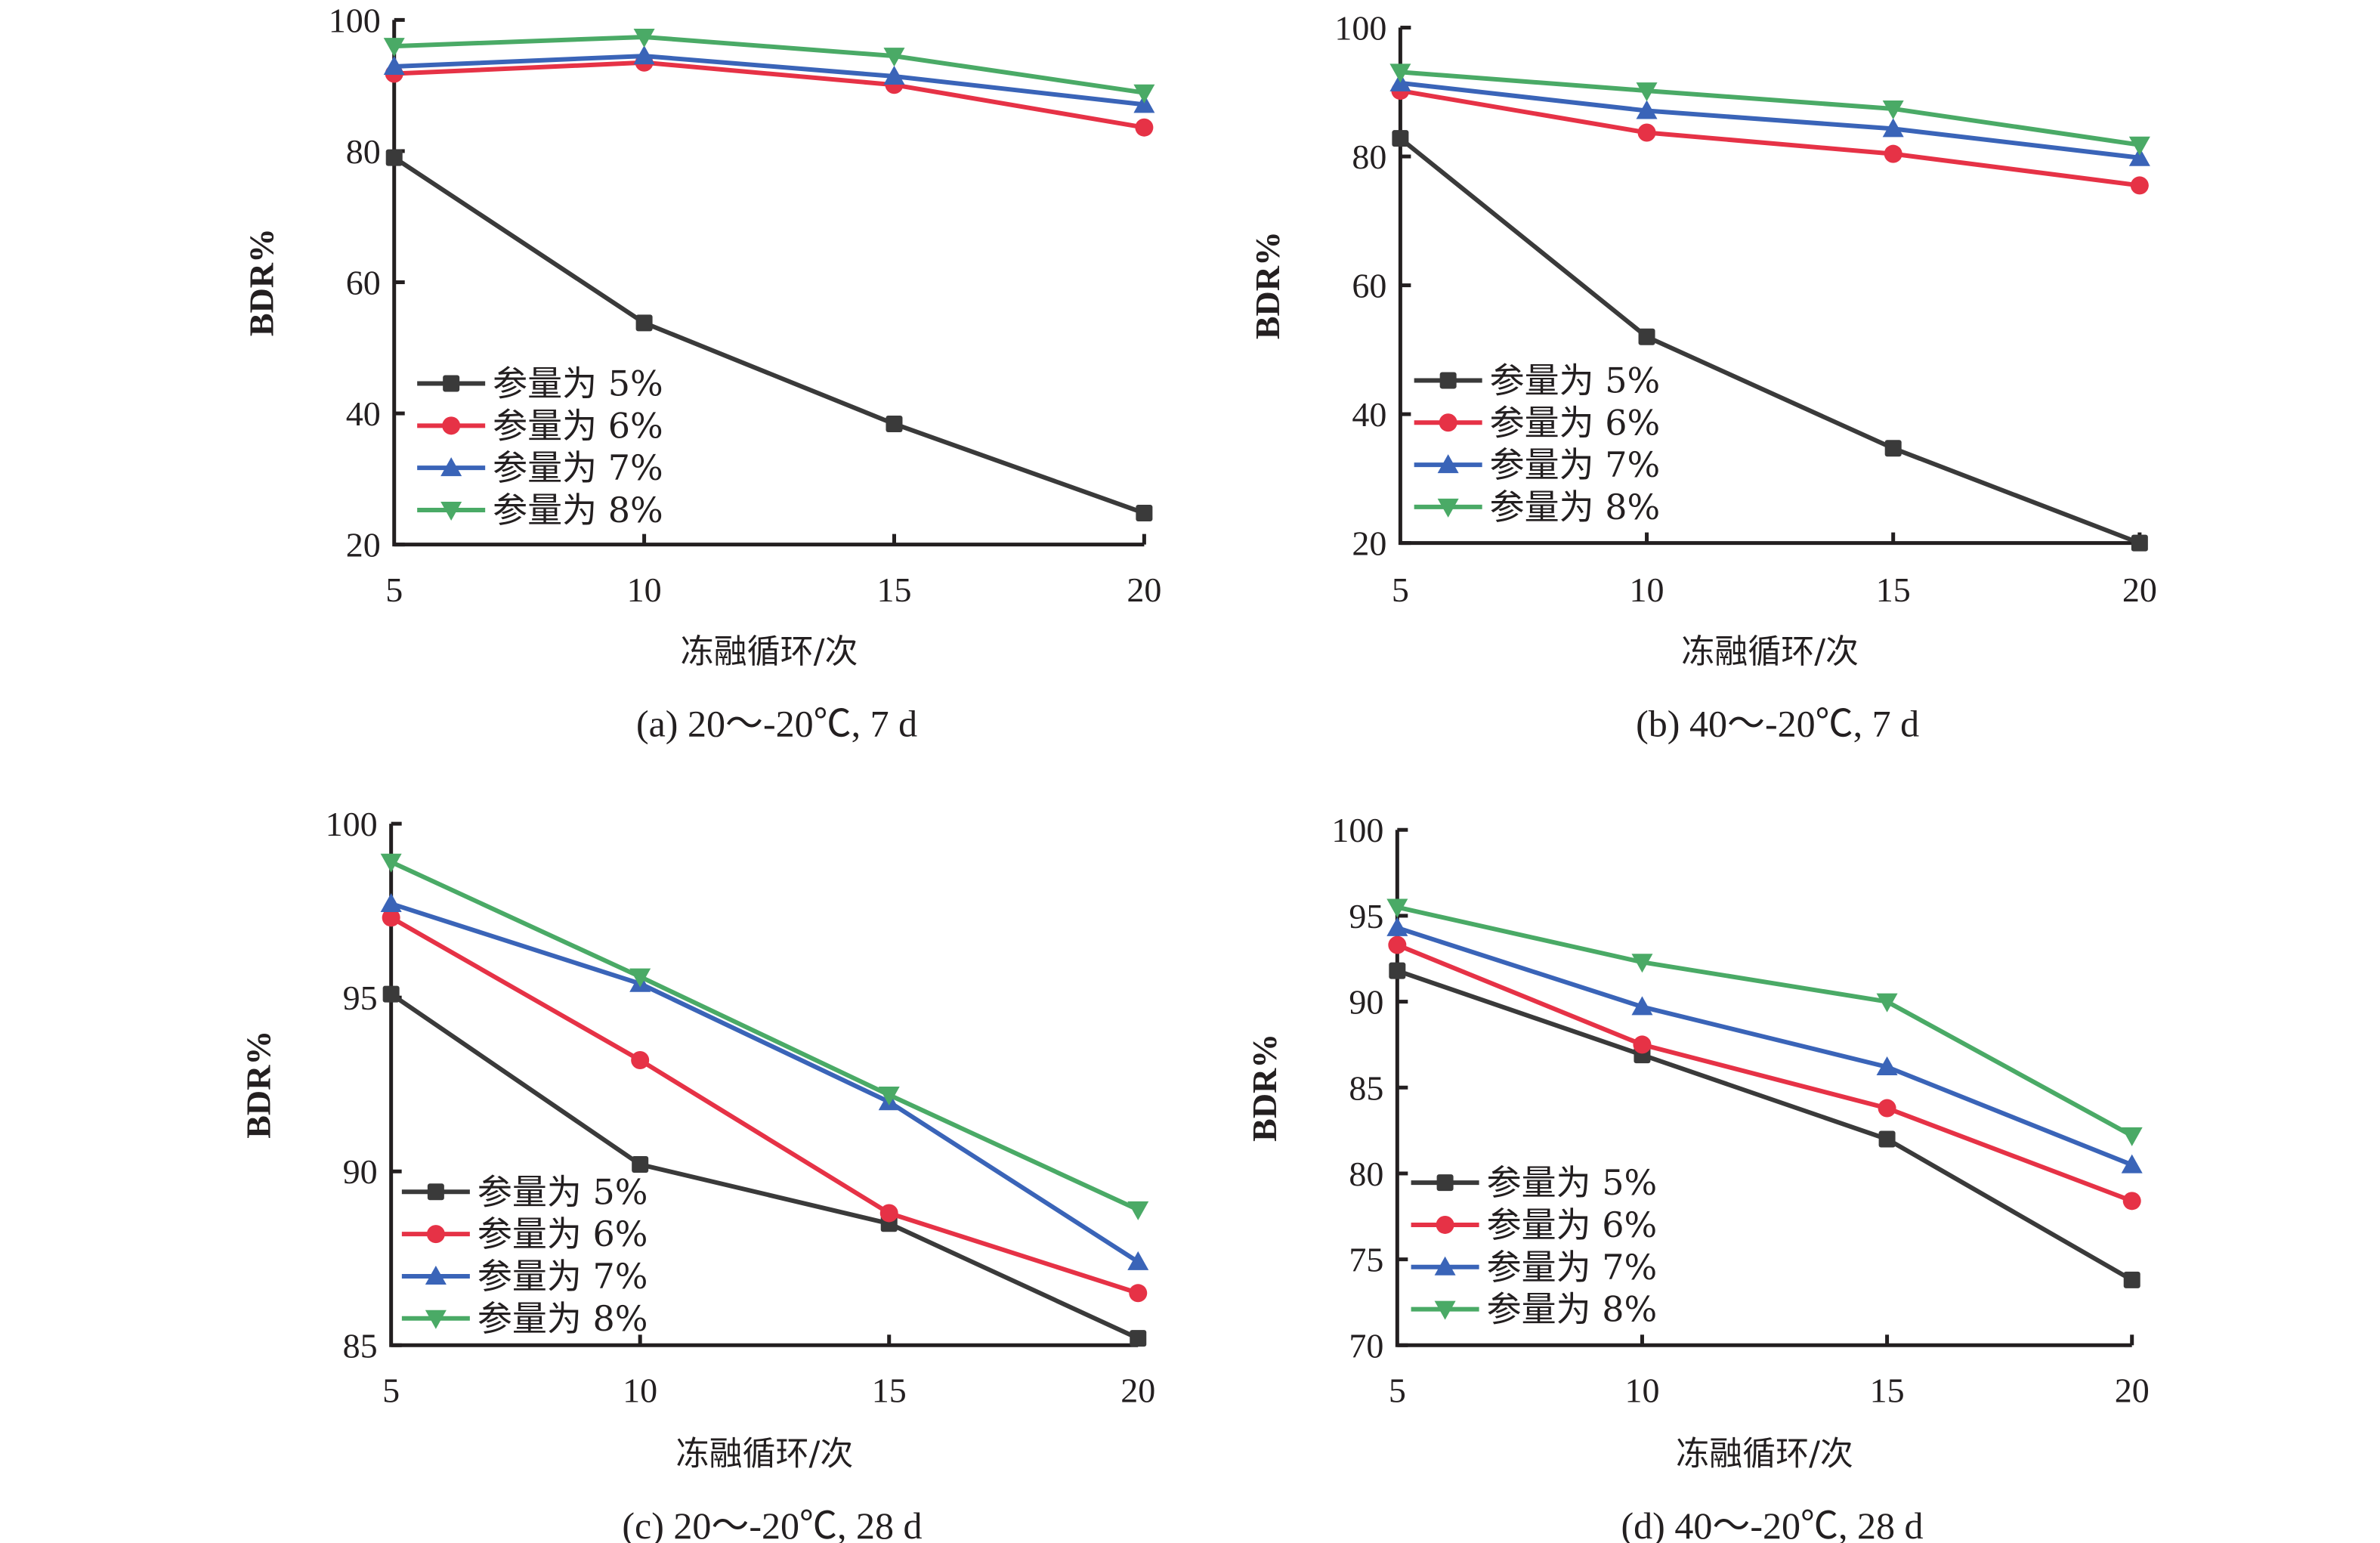 The image size is (2380, 1543). What do you see at coordinates (1777, 723) in the screenshot?
I see `panel-caption: (b) 40～-20℃, 7 d` at bounding box center [1777, 723].